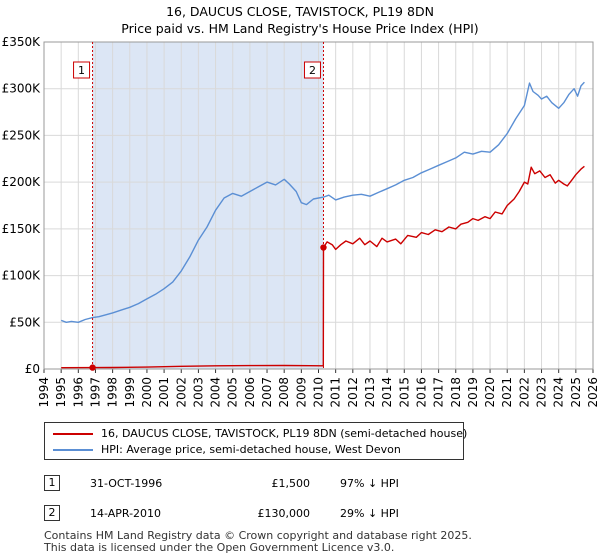 The height and width of the screenshot is (560, 600). What do you see at coordinates (404, 392) in the screenshot?
I see `x-tick-label: 2015` at bounding box center [404, 392].